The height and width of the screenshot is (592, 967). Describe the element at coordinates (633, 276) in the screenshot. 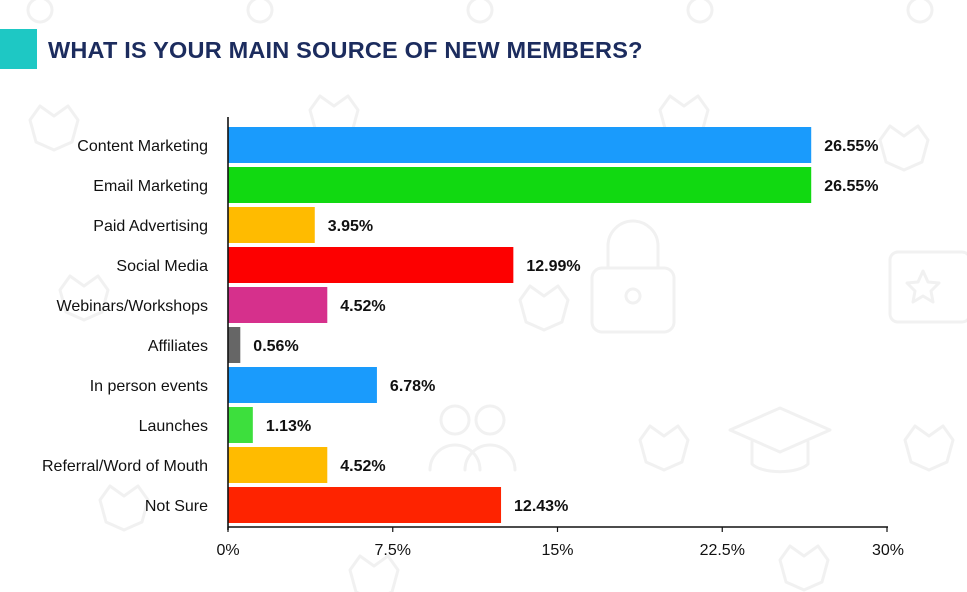

I see `background-lock-doodle` at that location.